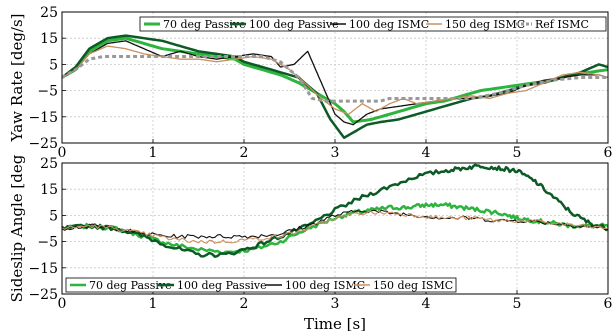 The width and height of the screenshot is (613, 331). Describe the element at coordinates (17, 228) in the screenshot. I see `y-axis-label: Sideslip Angle [deg` at that location.